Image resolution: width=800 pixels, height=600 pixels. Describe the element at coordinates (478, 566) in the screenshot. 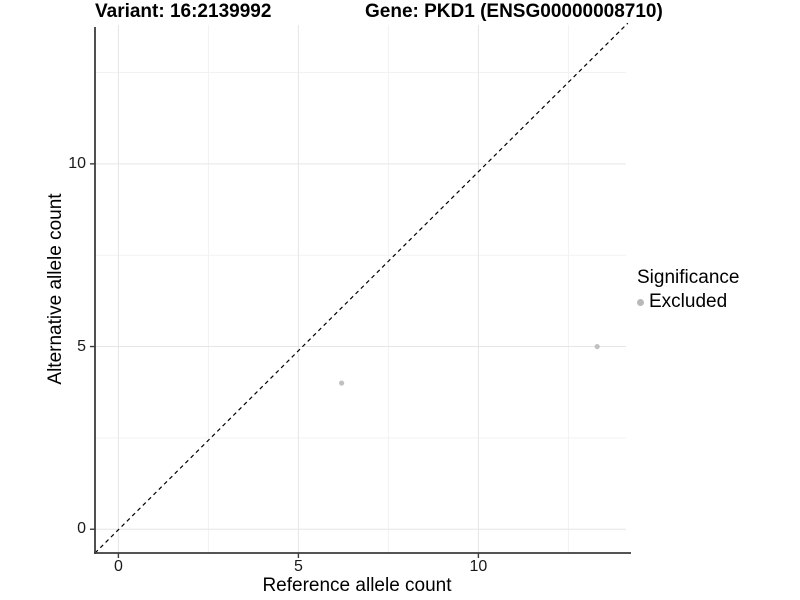

I see `x-tick-label: 10` at that location.